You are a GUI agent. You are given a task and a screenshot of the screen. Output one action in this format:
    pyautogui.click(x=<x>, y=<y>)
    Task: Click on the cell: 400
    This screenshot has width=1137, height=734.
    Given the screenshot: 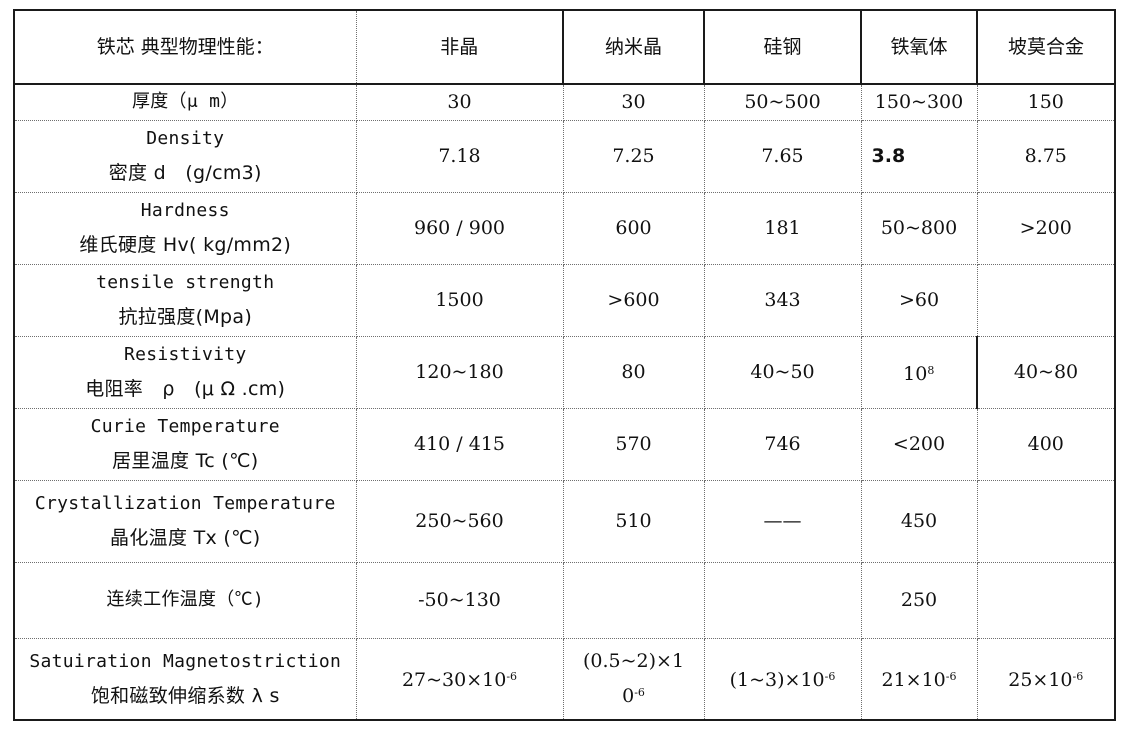 What is the action you would take?
    pyautogui.click(x=1046, y=444)
    